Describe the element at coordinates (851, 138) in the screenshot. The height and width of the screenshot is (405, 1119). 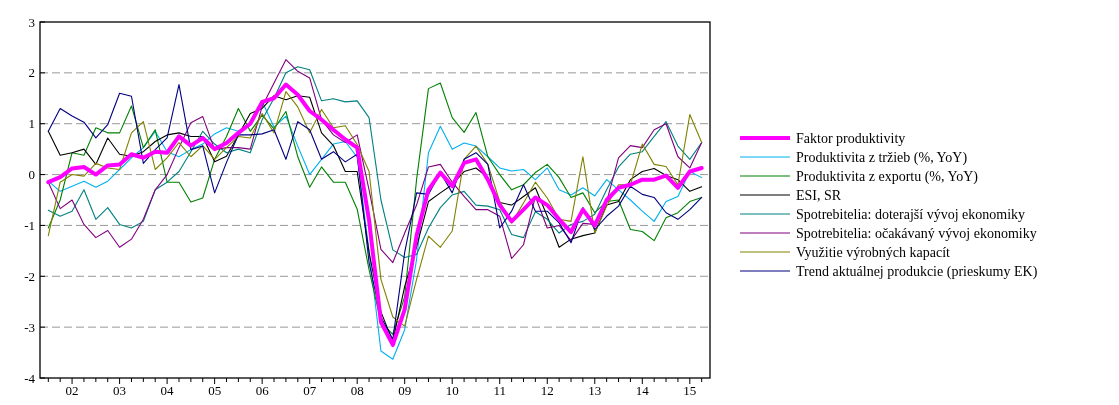
I see `legend-label: Faktor produktivity` at that location.